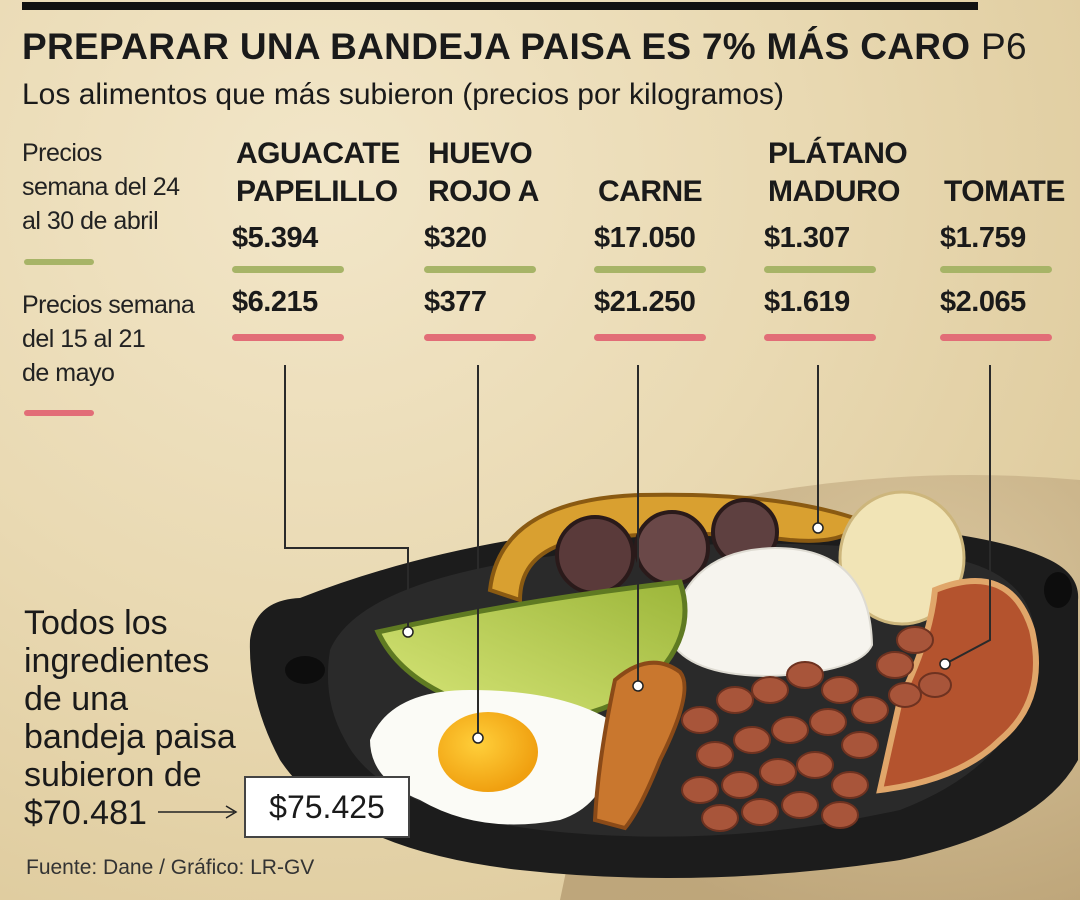 This screenshot has height=900, width=1080. Describe the element at coordinates (275, 238) in the screenshot. I see `item-price-1-aguacate: $5.394` at that location.